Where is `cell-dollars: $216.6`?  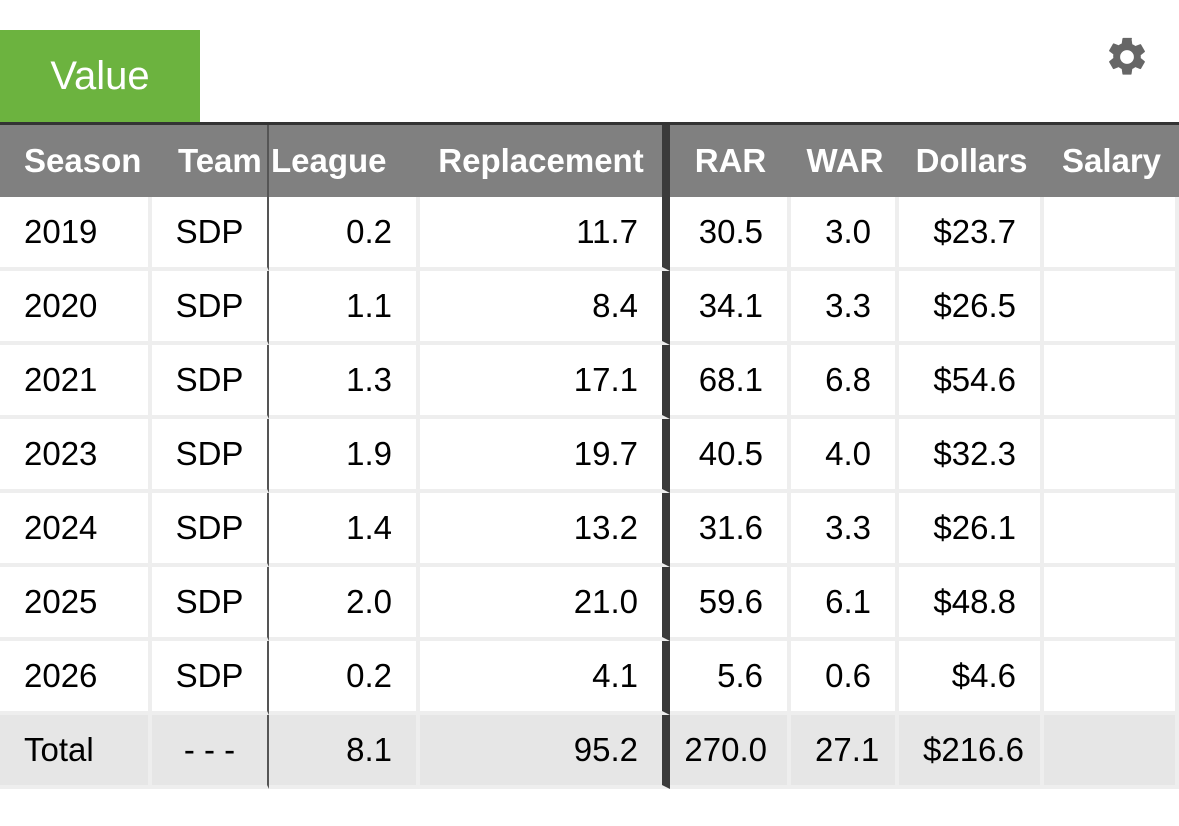 cell-dollars: $216.6 is located at coordinates (971, 752).